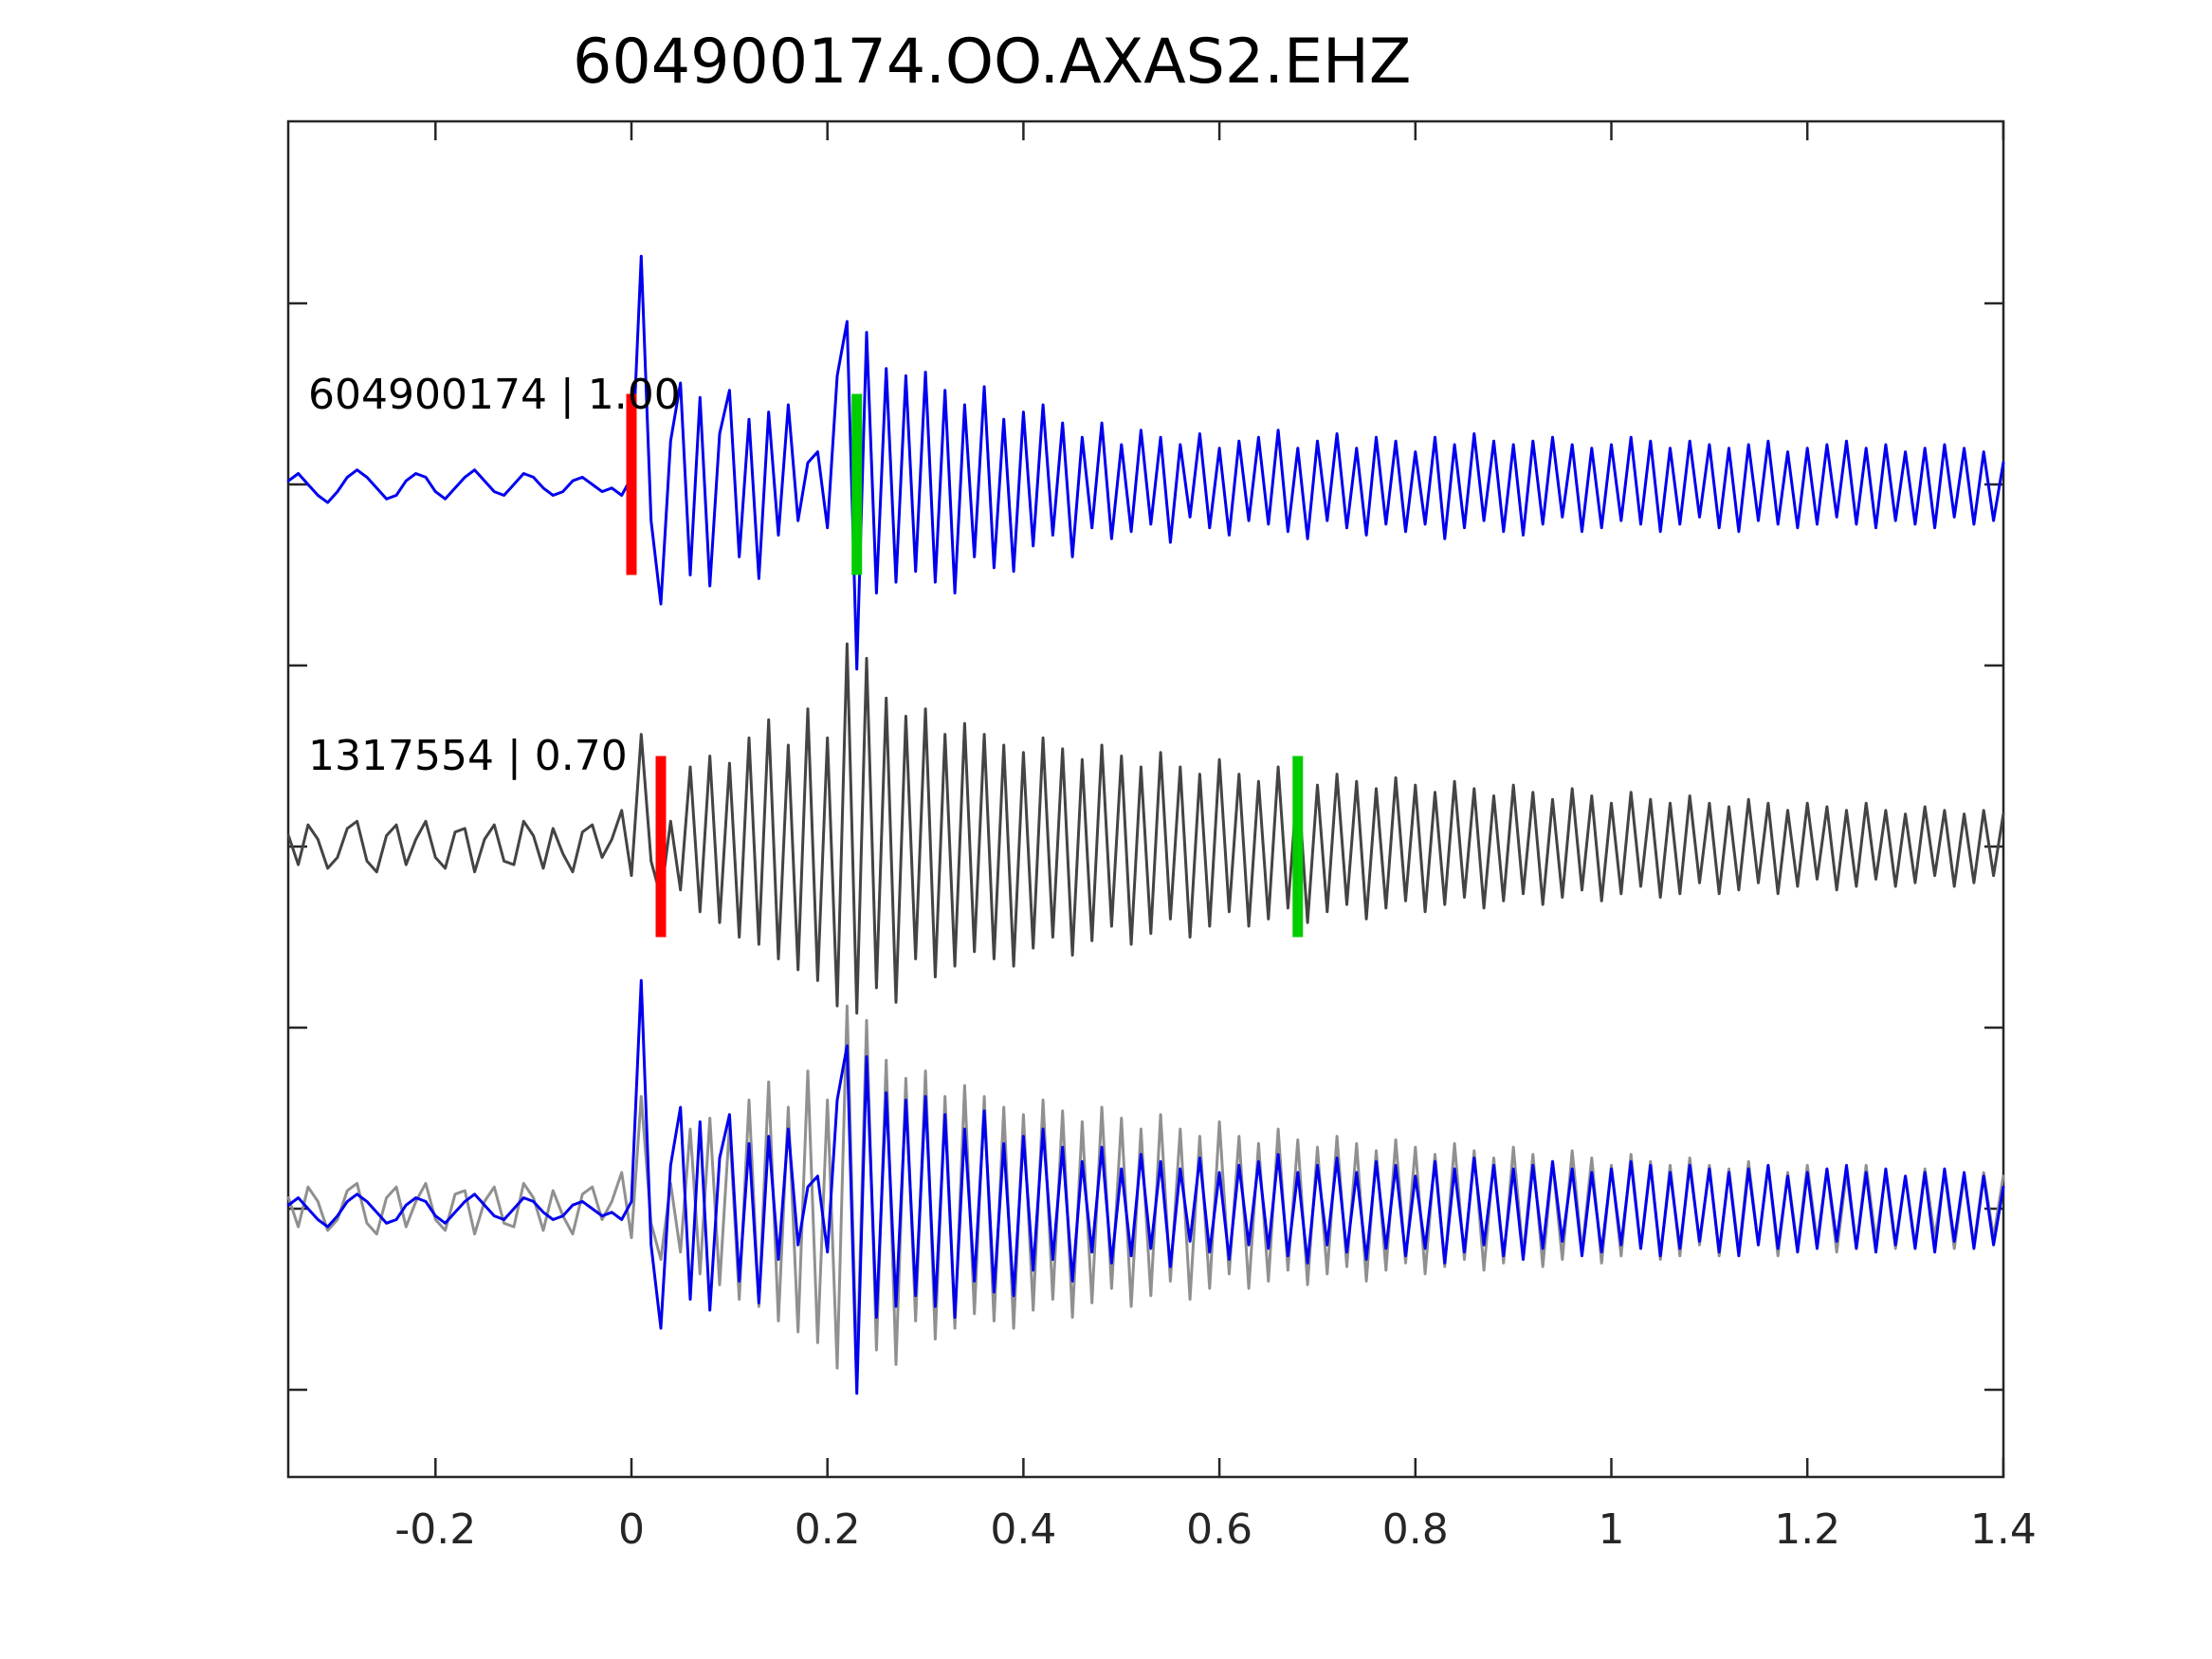  I want to click on figure-title: 604900174.OO.AXAS2.EHZ, so click(992, 62).